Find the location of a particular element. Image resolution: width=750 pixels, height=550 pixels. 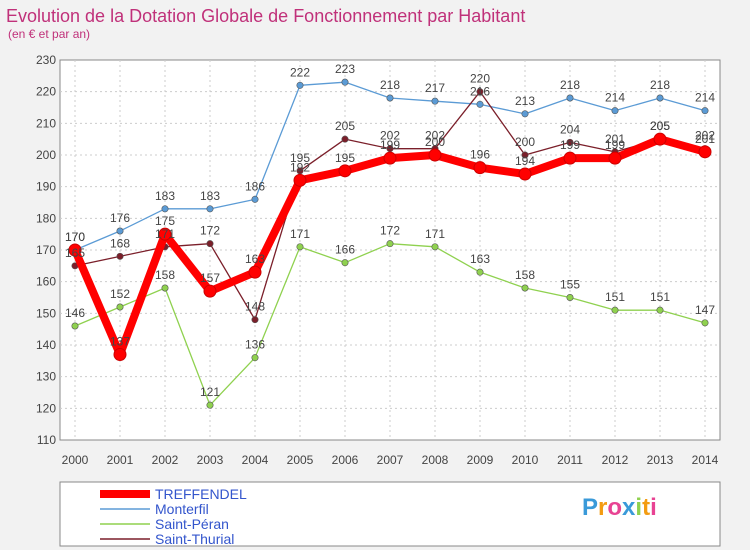

x-tick-label: 2007 is located at coordinates (390, 460).